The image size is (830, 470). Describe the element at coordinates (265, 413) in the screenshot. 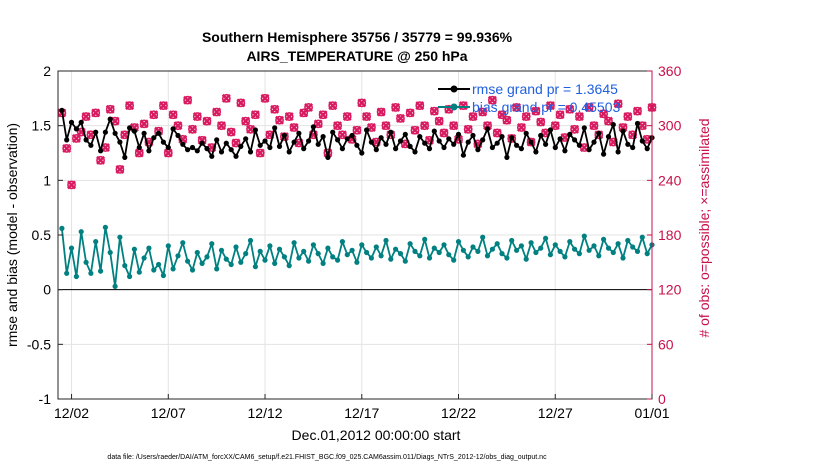

I see `x-tick-label: 12/12` at that location.